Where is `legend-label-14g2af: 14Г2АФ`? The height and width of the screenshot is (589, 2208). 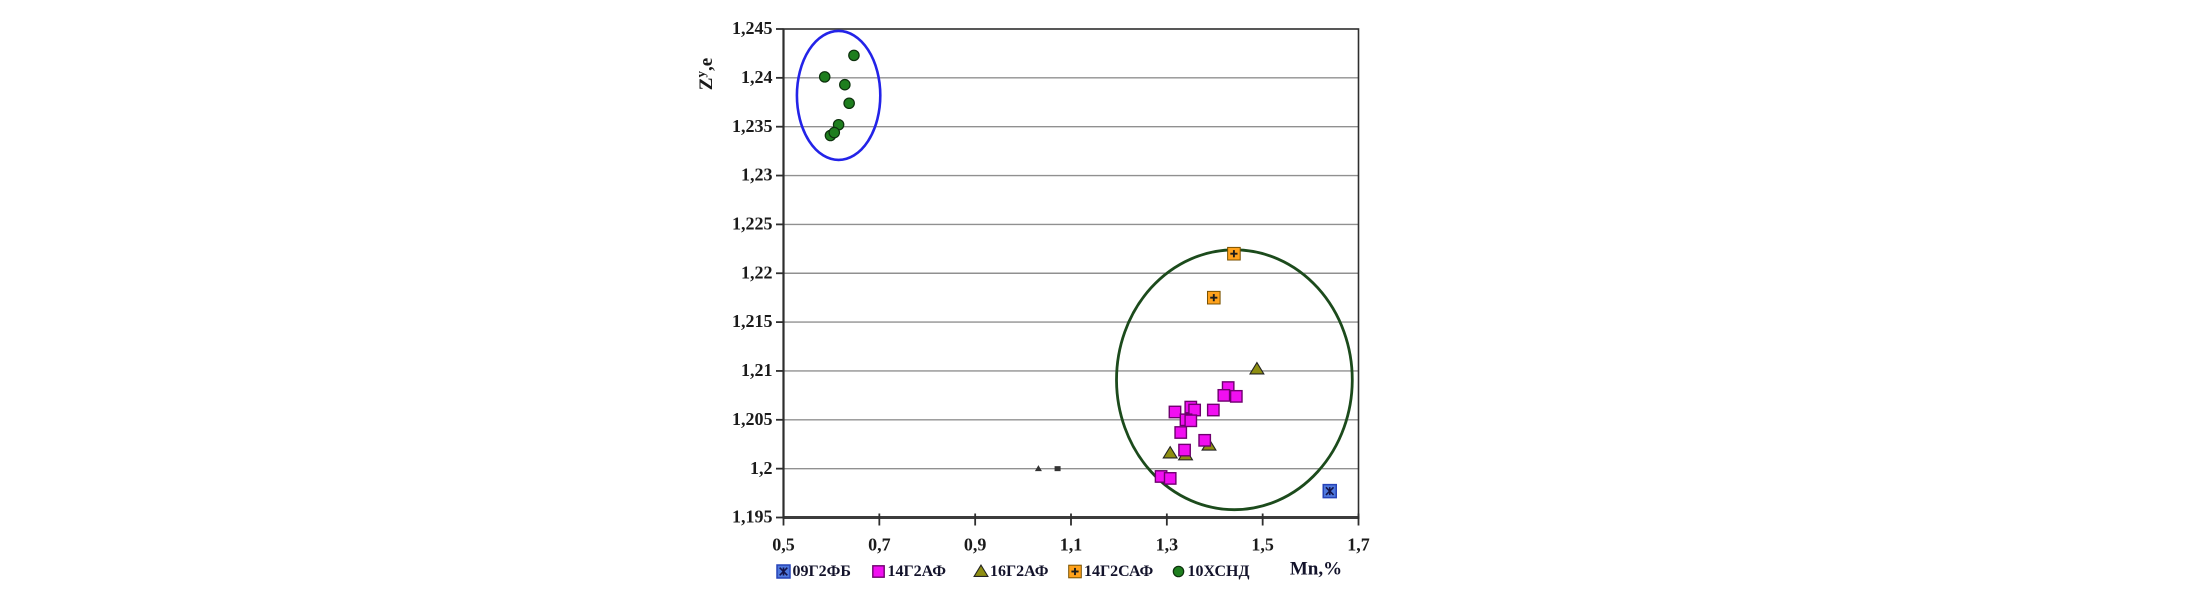 legend-label-14g2af: 14Г2АФ is located at coordinates (917, 571).